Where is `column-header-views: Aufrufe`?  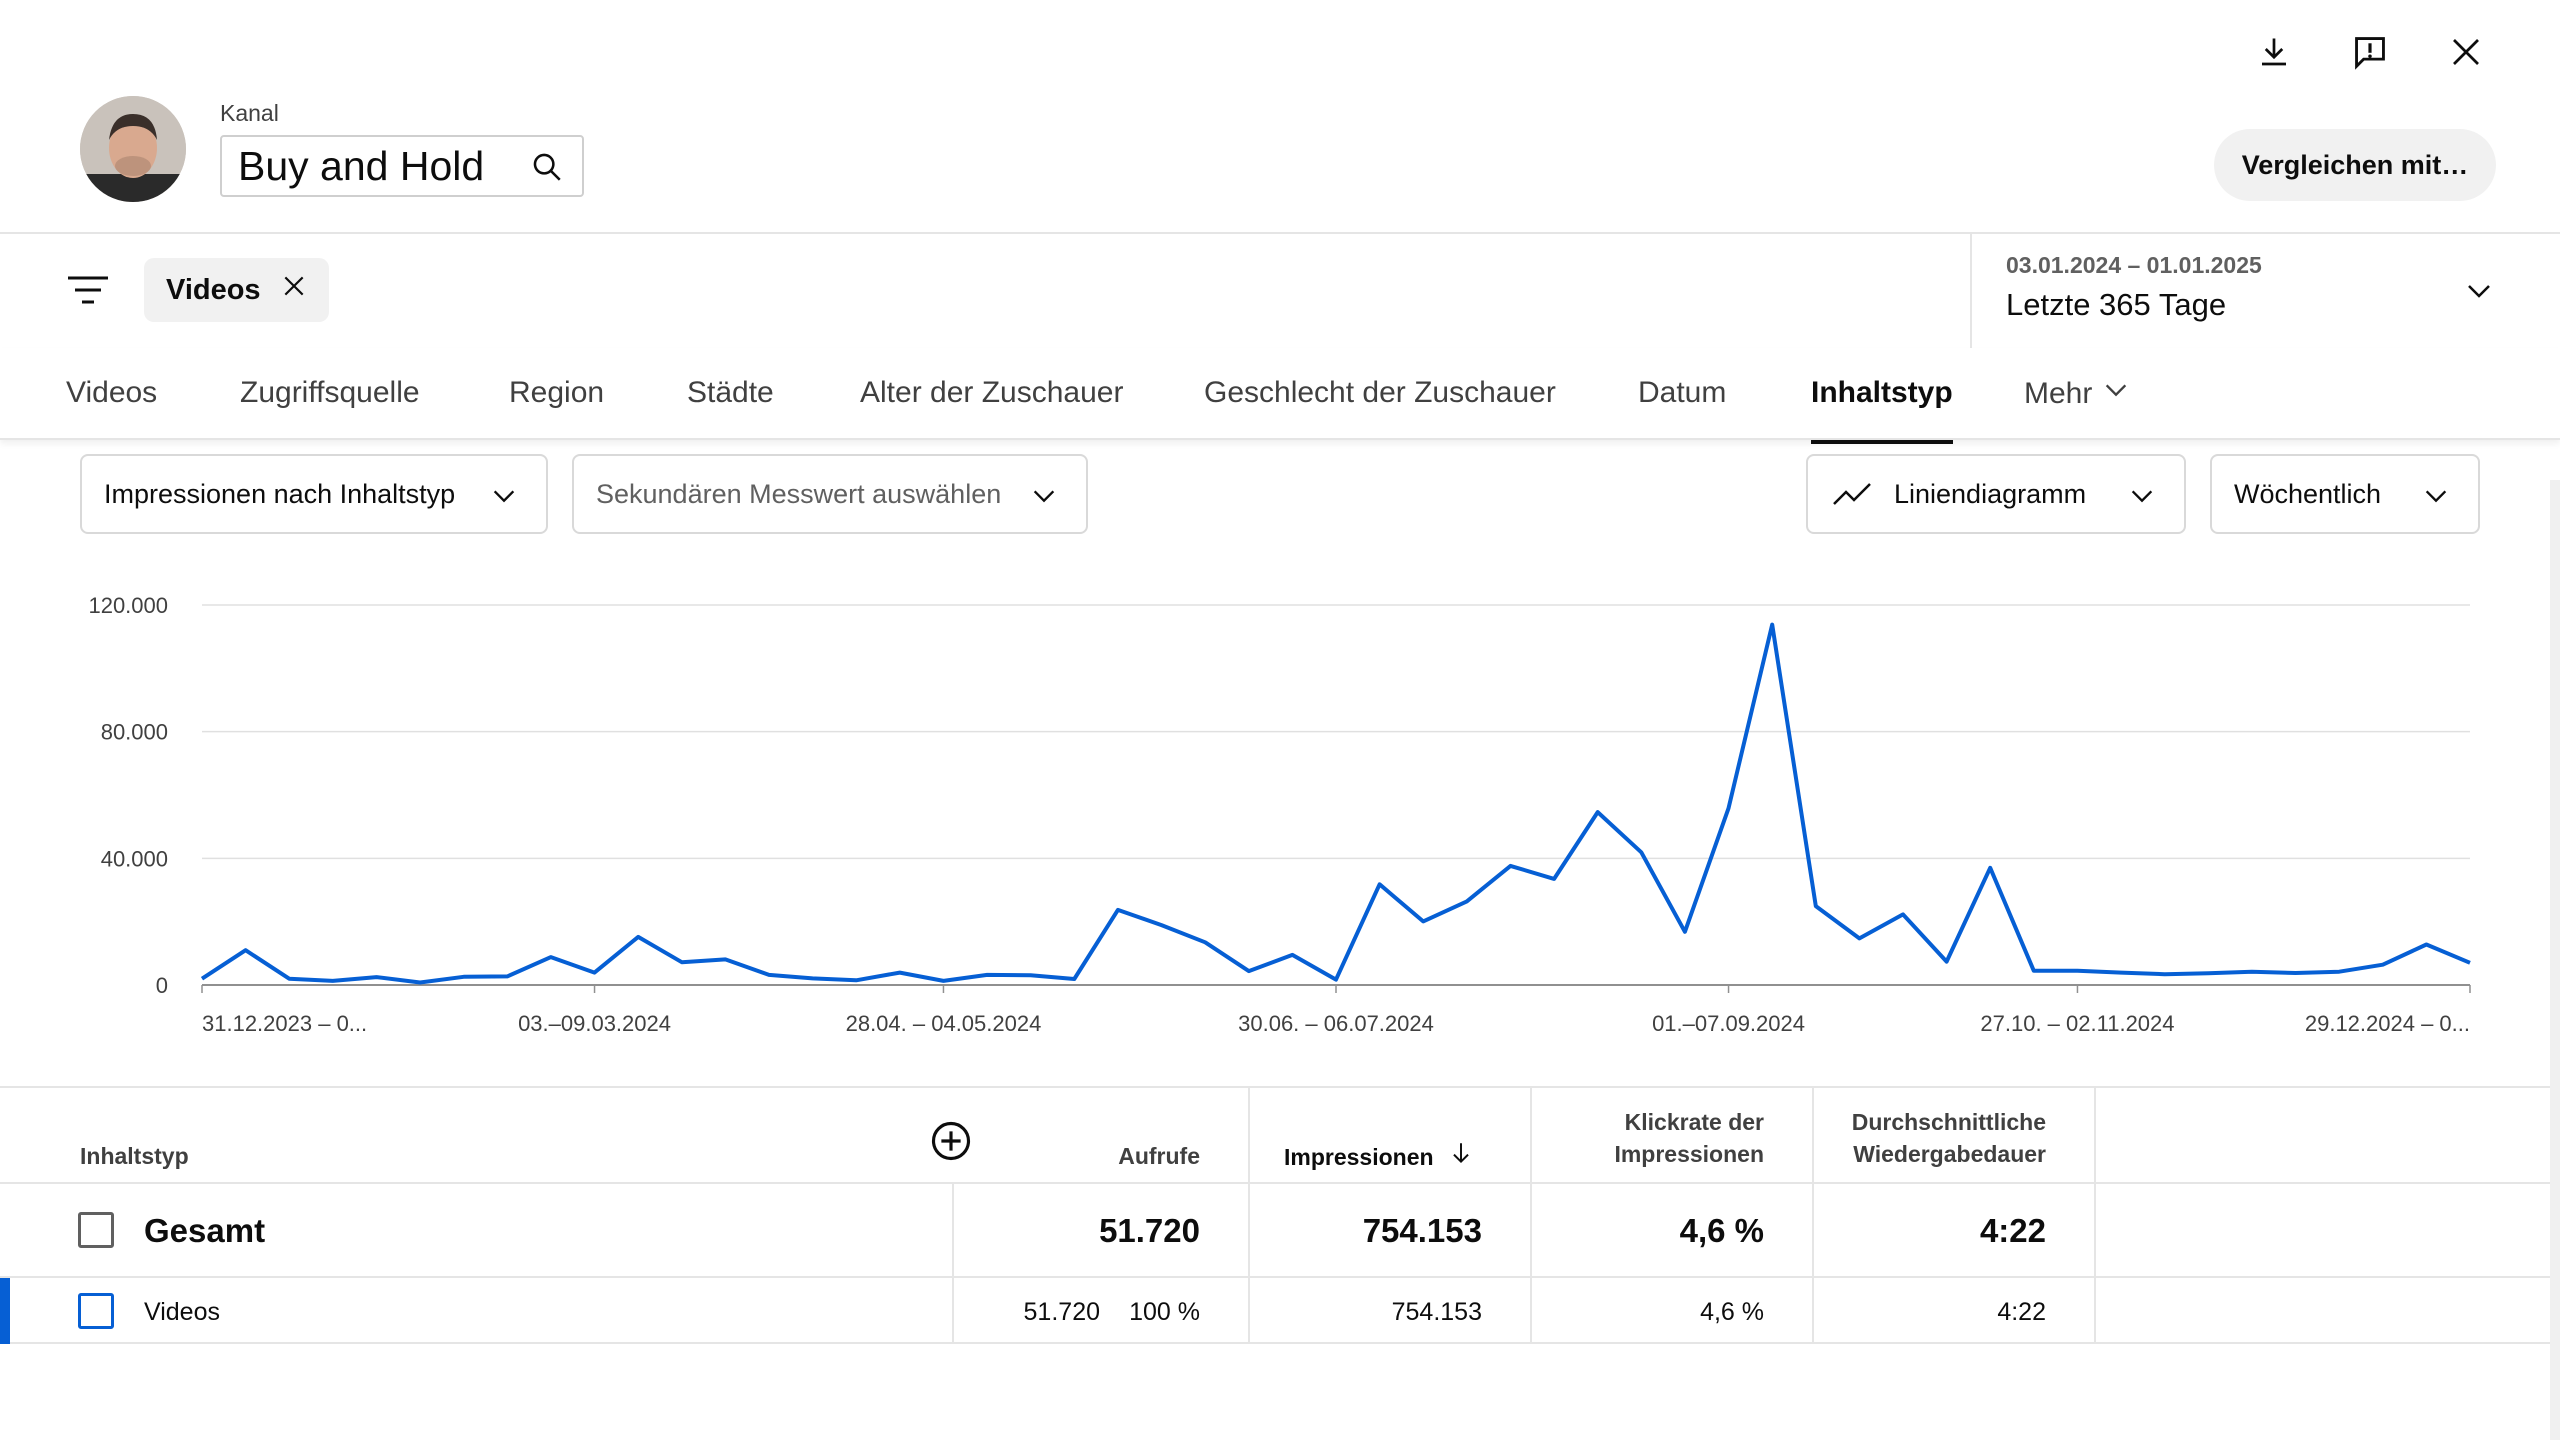
column-header-views: Aufrufe is located at coordinates (1159, 1156).